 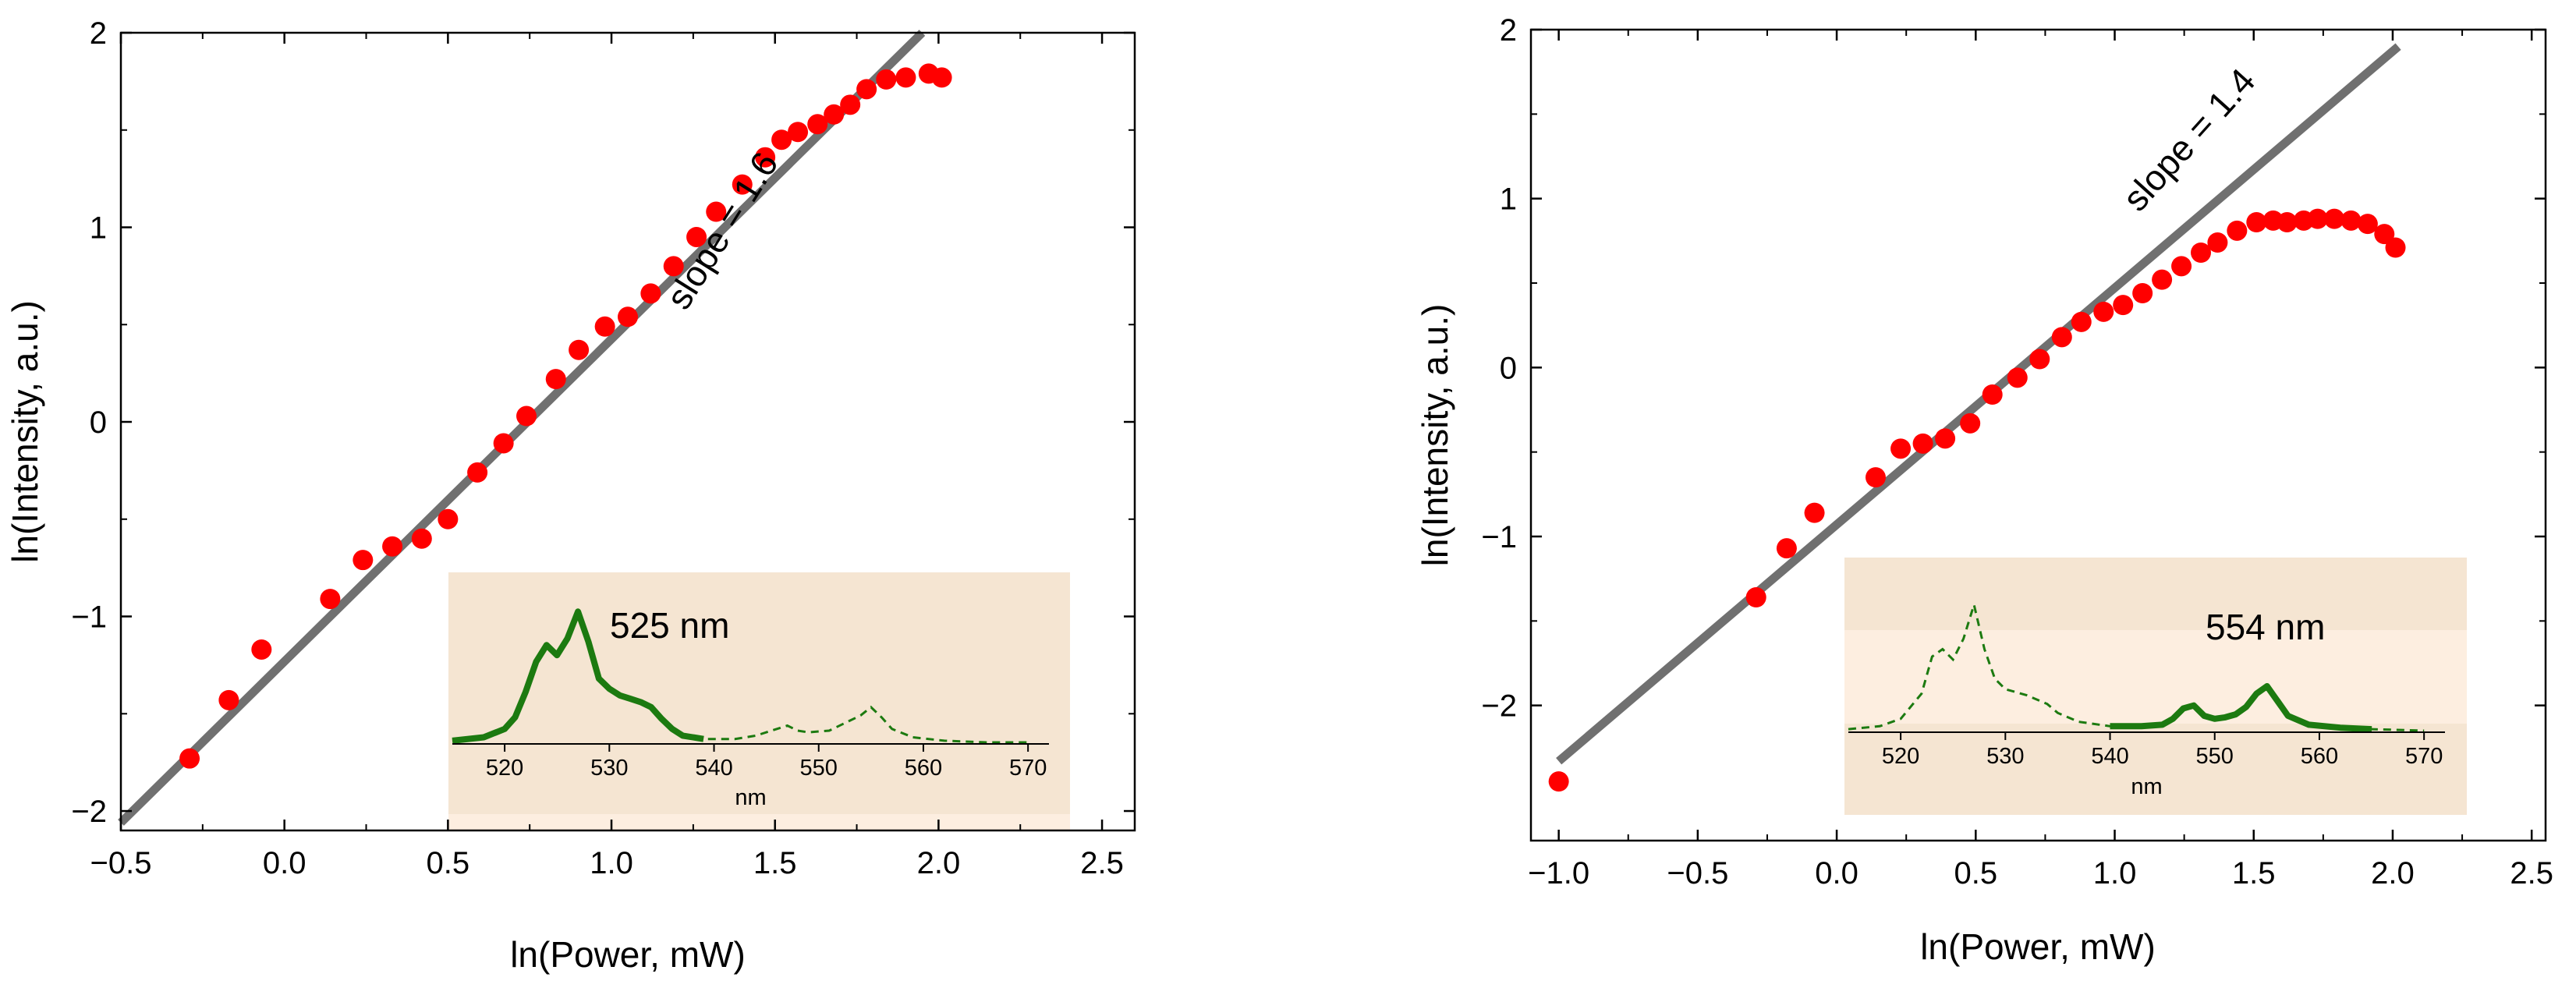 I want to click on right-inset-xlabel: nm, so click(x=2146, y=786).